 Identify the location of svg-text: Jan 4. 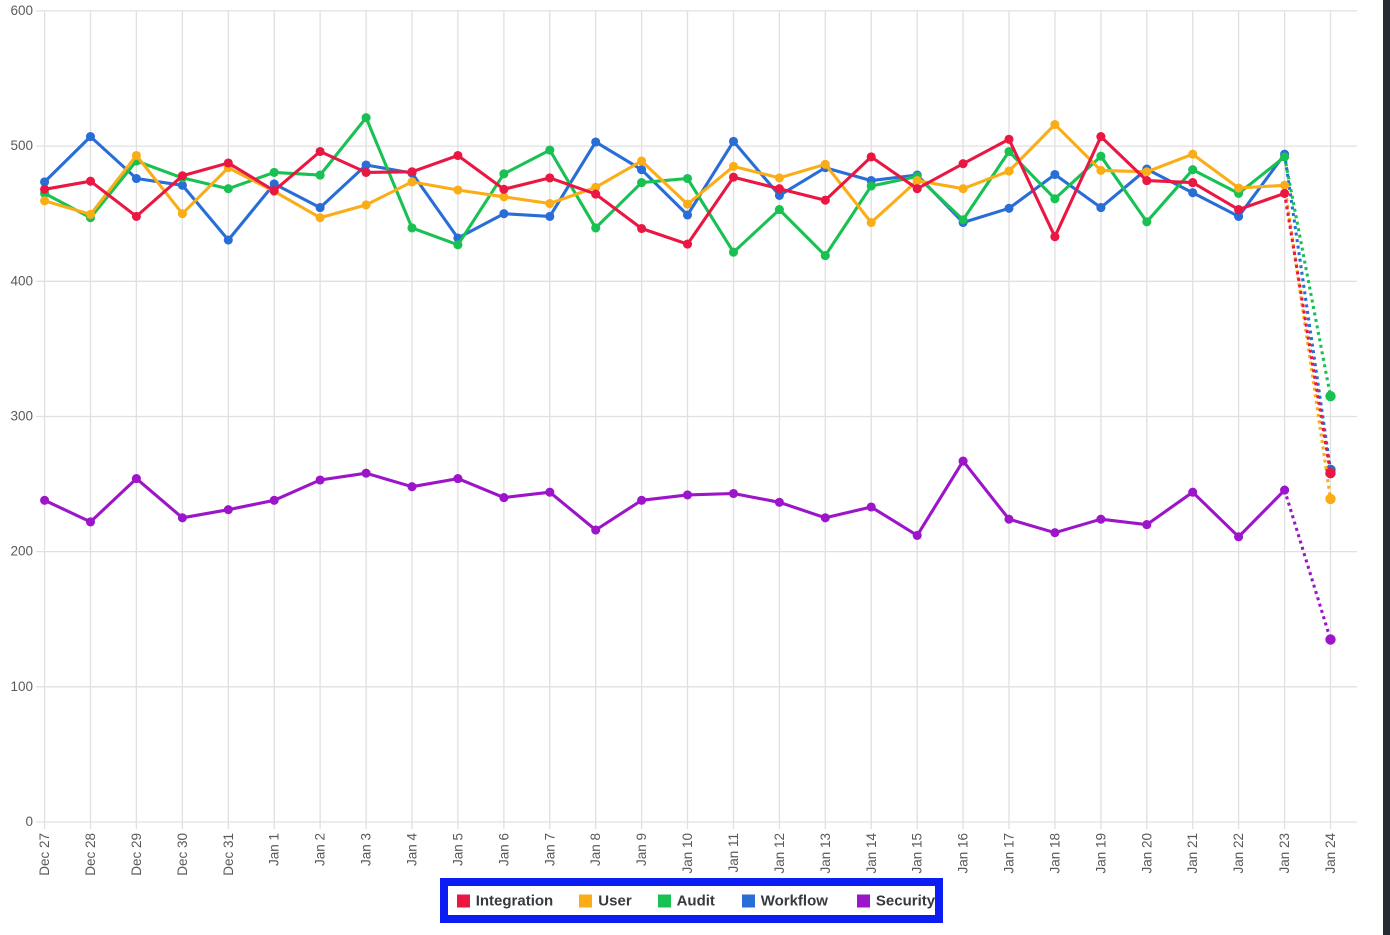
(412, 850).